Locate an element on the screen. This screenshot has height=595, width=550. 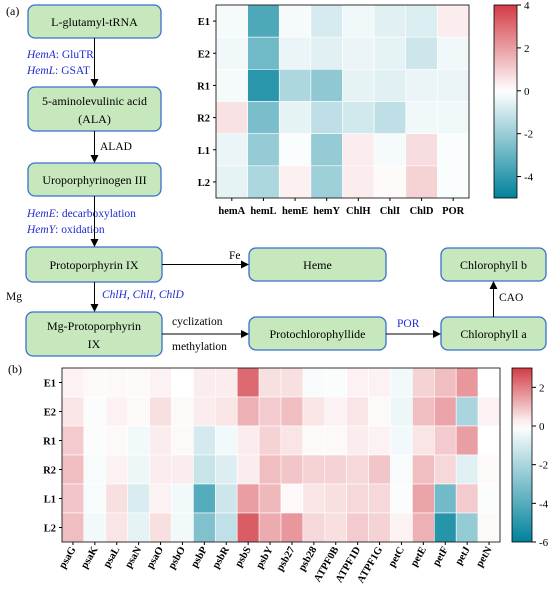
panel-b-label: (b) is located at coordinates (15, 369).